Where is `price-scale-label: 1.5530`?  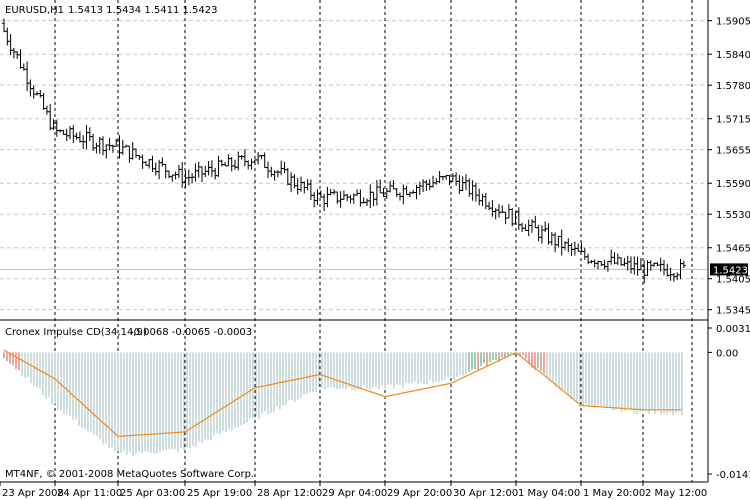
price-scale-label: 1.5530 is located at coordinates (733, 215).